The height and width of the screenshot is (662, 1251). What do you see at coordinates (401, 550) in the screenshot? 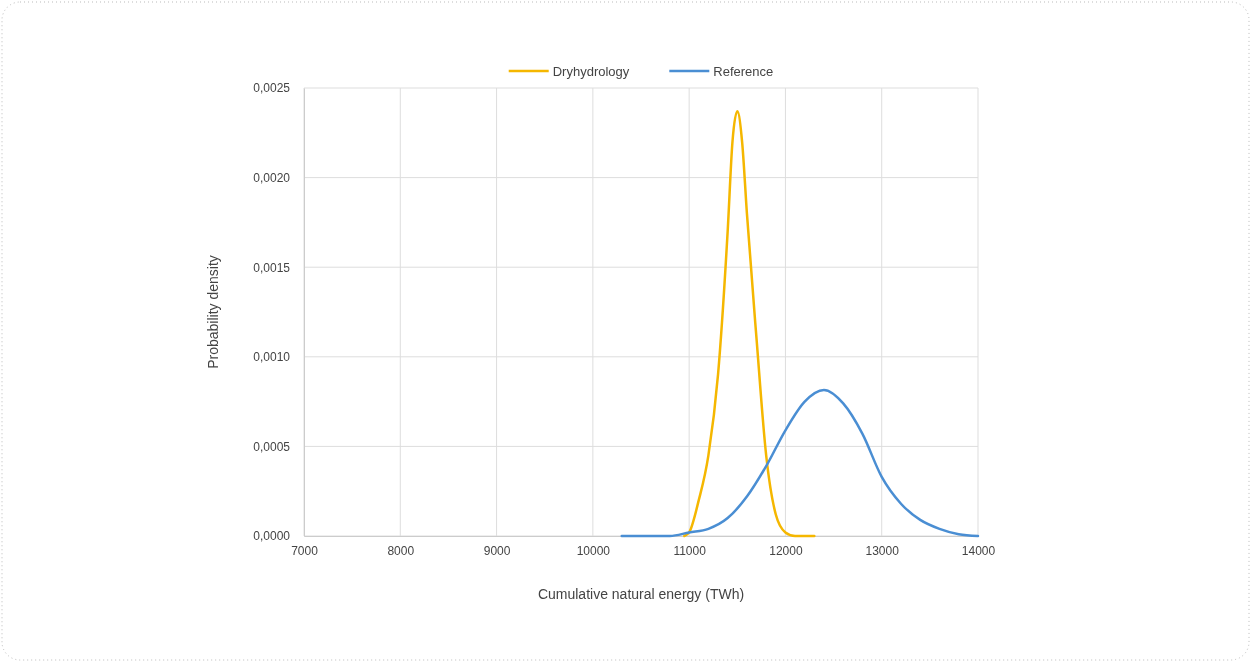
I see `x-tick-label: 8000` at bounding box center [401, 550].